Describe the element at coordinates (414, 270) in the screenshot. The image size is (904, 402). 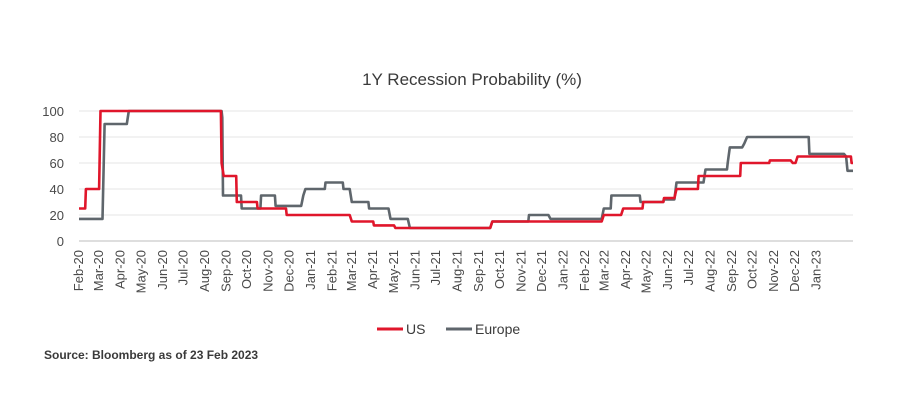
I see `x-tick-label: Jun-21` at that location.